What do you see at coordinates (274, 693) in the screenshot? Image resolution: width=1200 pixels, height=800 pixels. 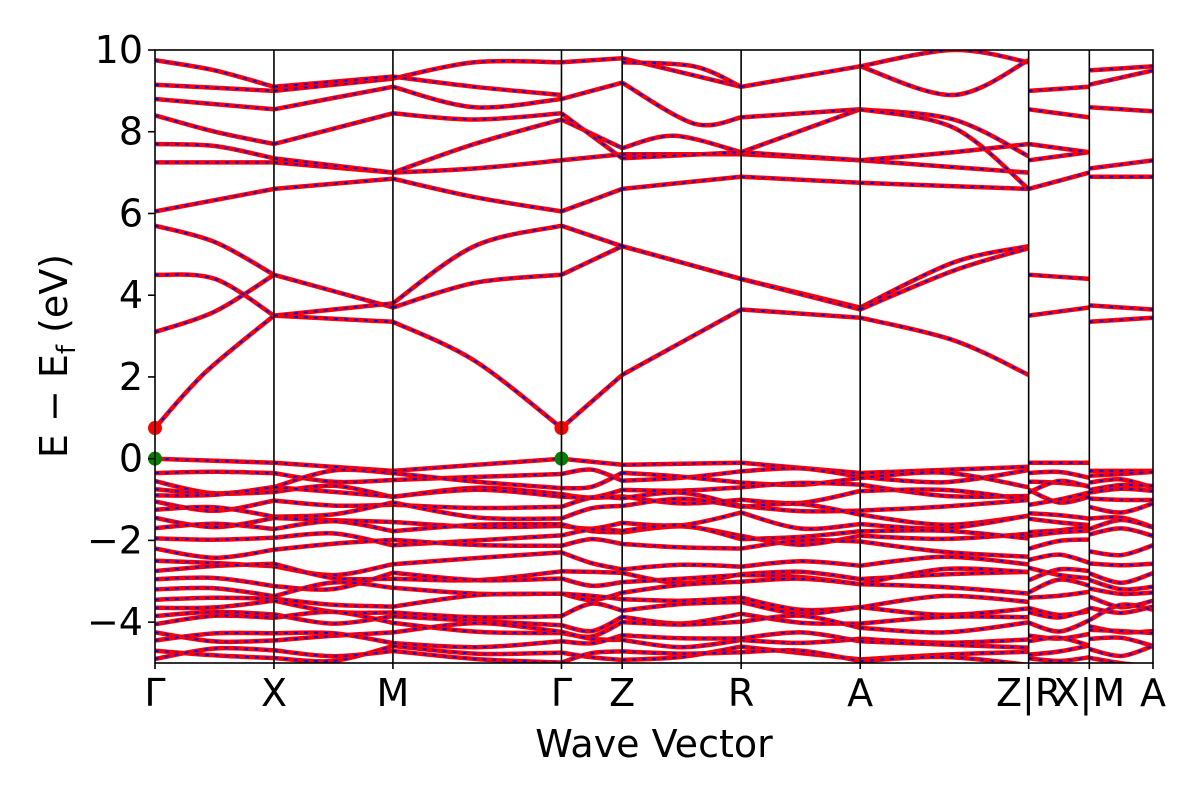 I see `x-tick-label: X` at bounding box center [274, 693].